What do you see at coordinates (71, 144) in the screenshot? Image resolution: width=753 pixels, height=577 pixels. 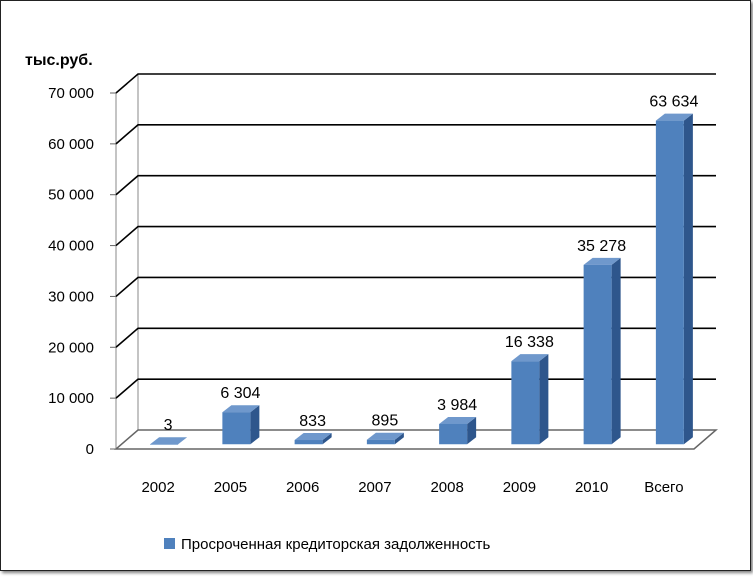 I see `y-tick-label: 60 000` at bounding box center [71, 144].